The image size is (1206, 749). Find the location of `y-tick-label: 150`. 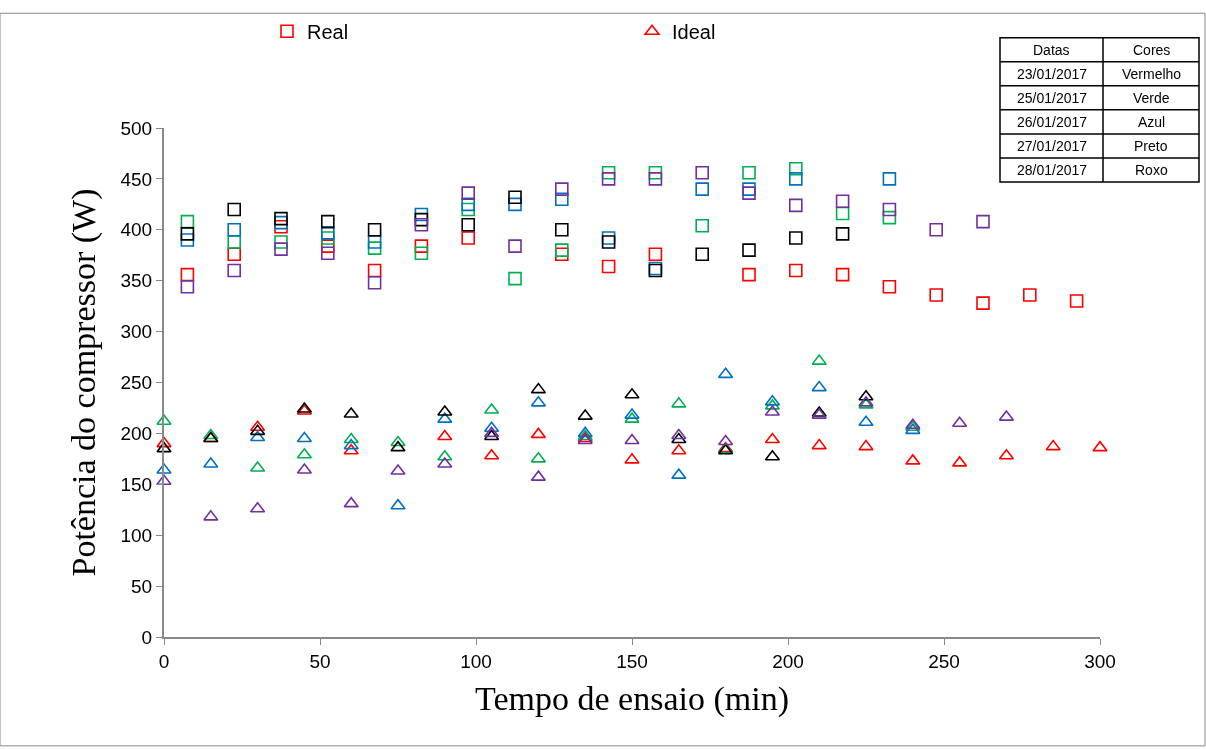

y-tick-label: 150 is located at coordinates (136, 484).